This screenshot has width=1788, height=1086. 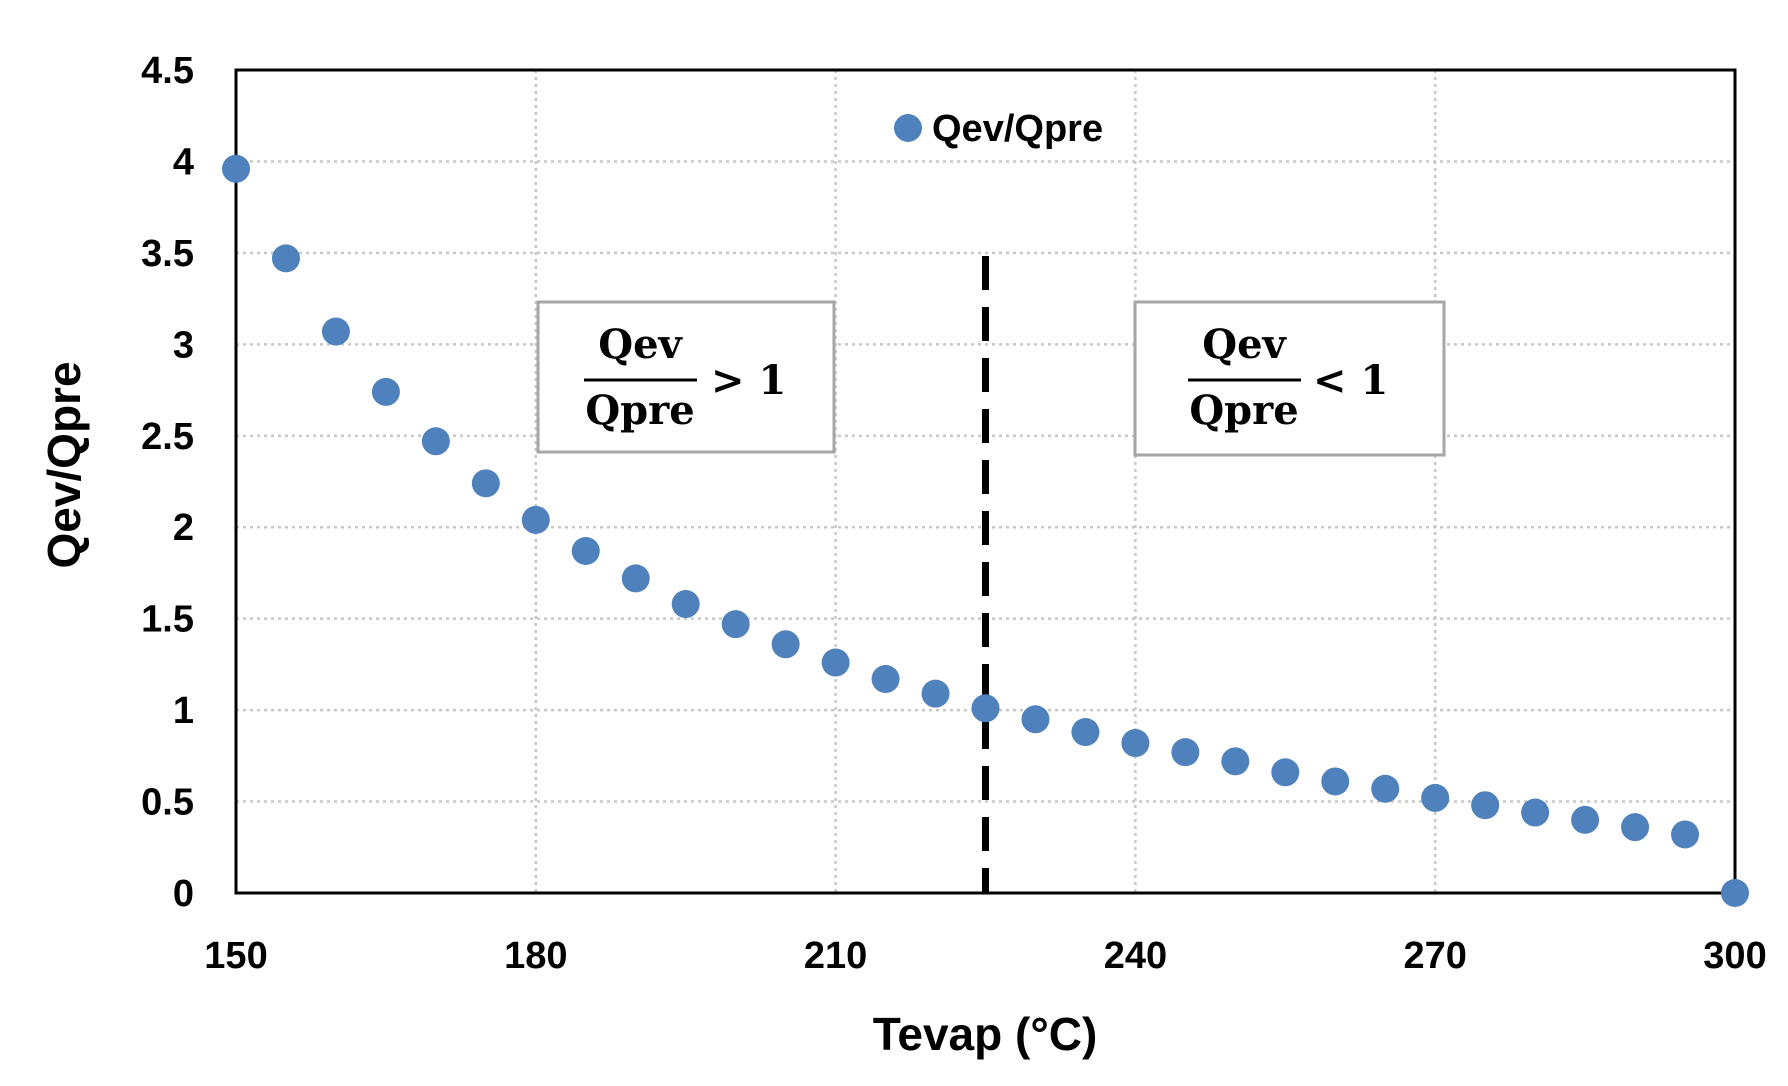 I want to click on y-tick-label: 1, so click(x=183, y=711).